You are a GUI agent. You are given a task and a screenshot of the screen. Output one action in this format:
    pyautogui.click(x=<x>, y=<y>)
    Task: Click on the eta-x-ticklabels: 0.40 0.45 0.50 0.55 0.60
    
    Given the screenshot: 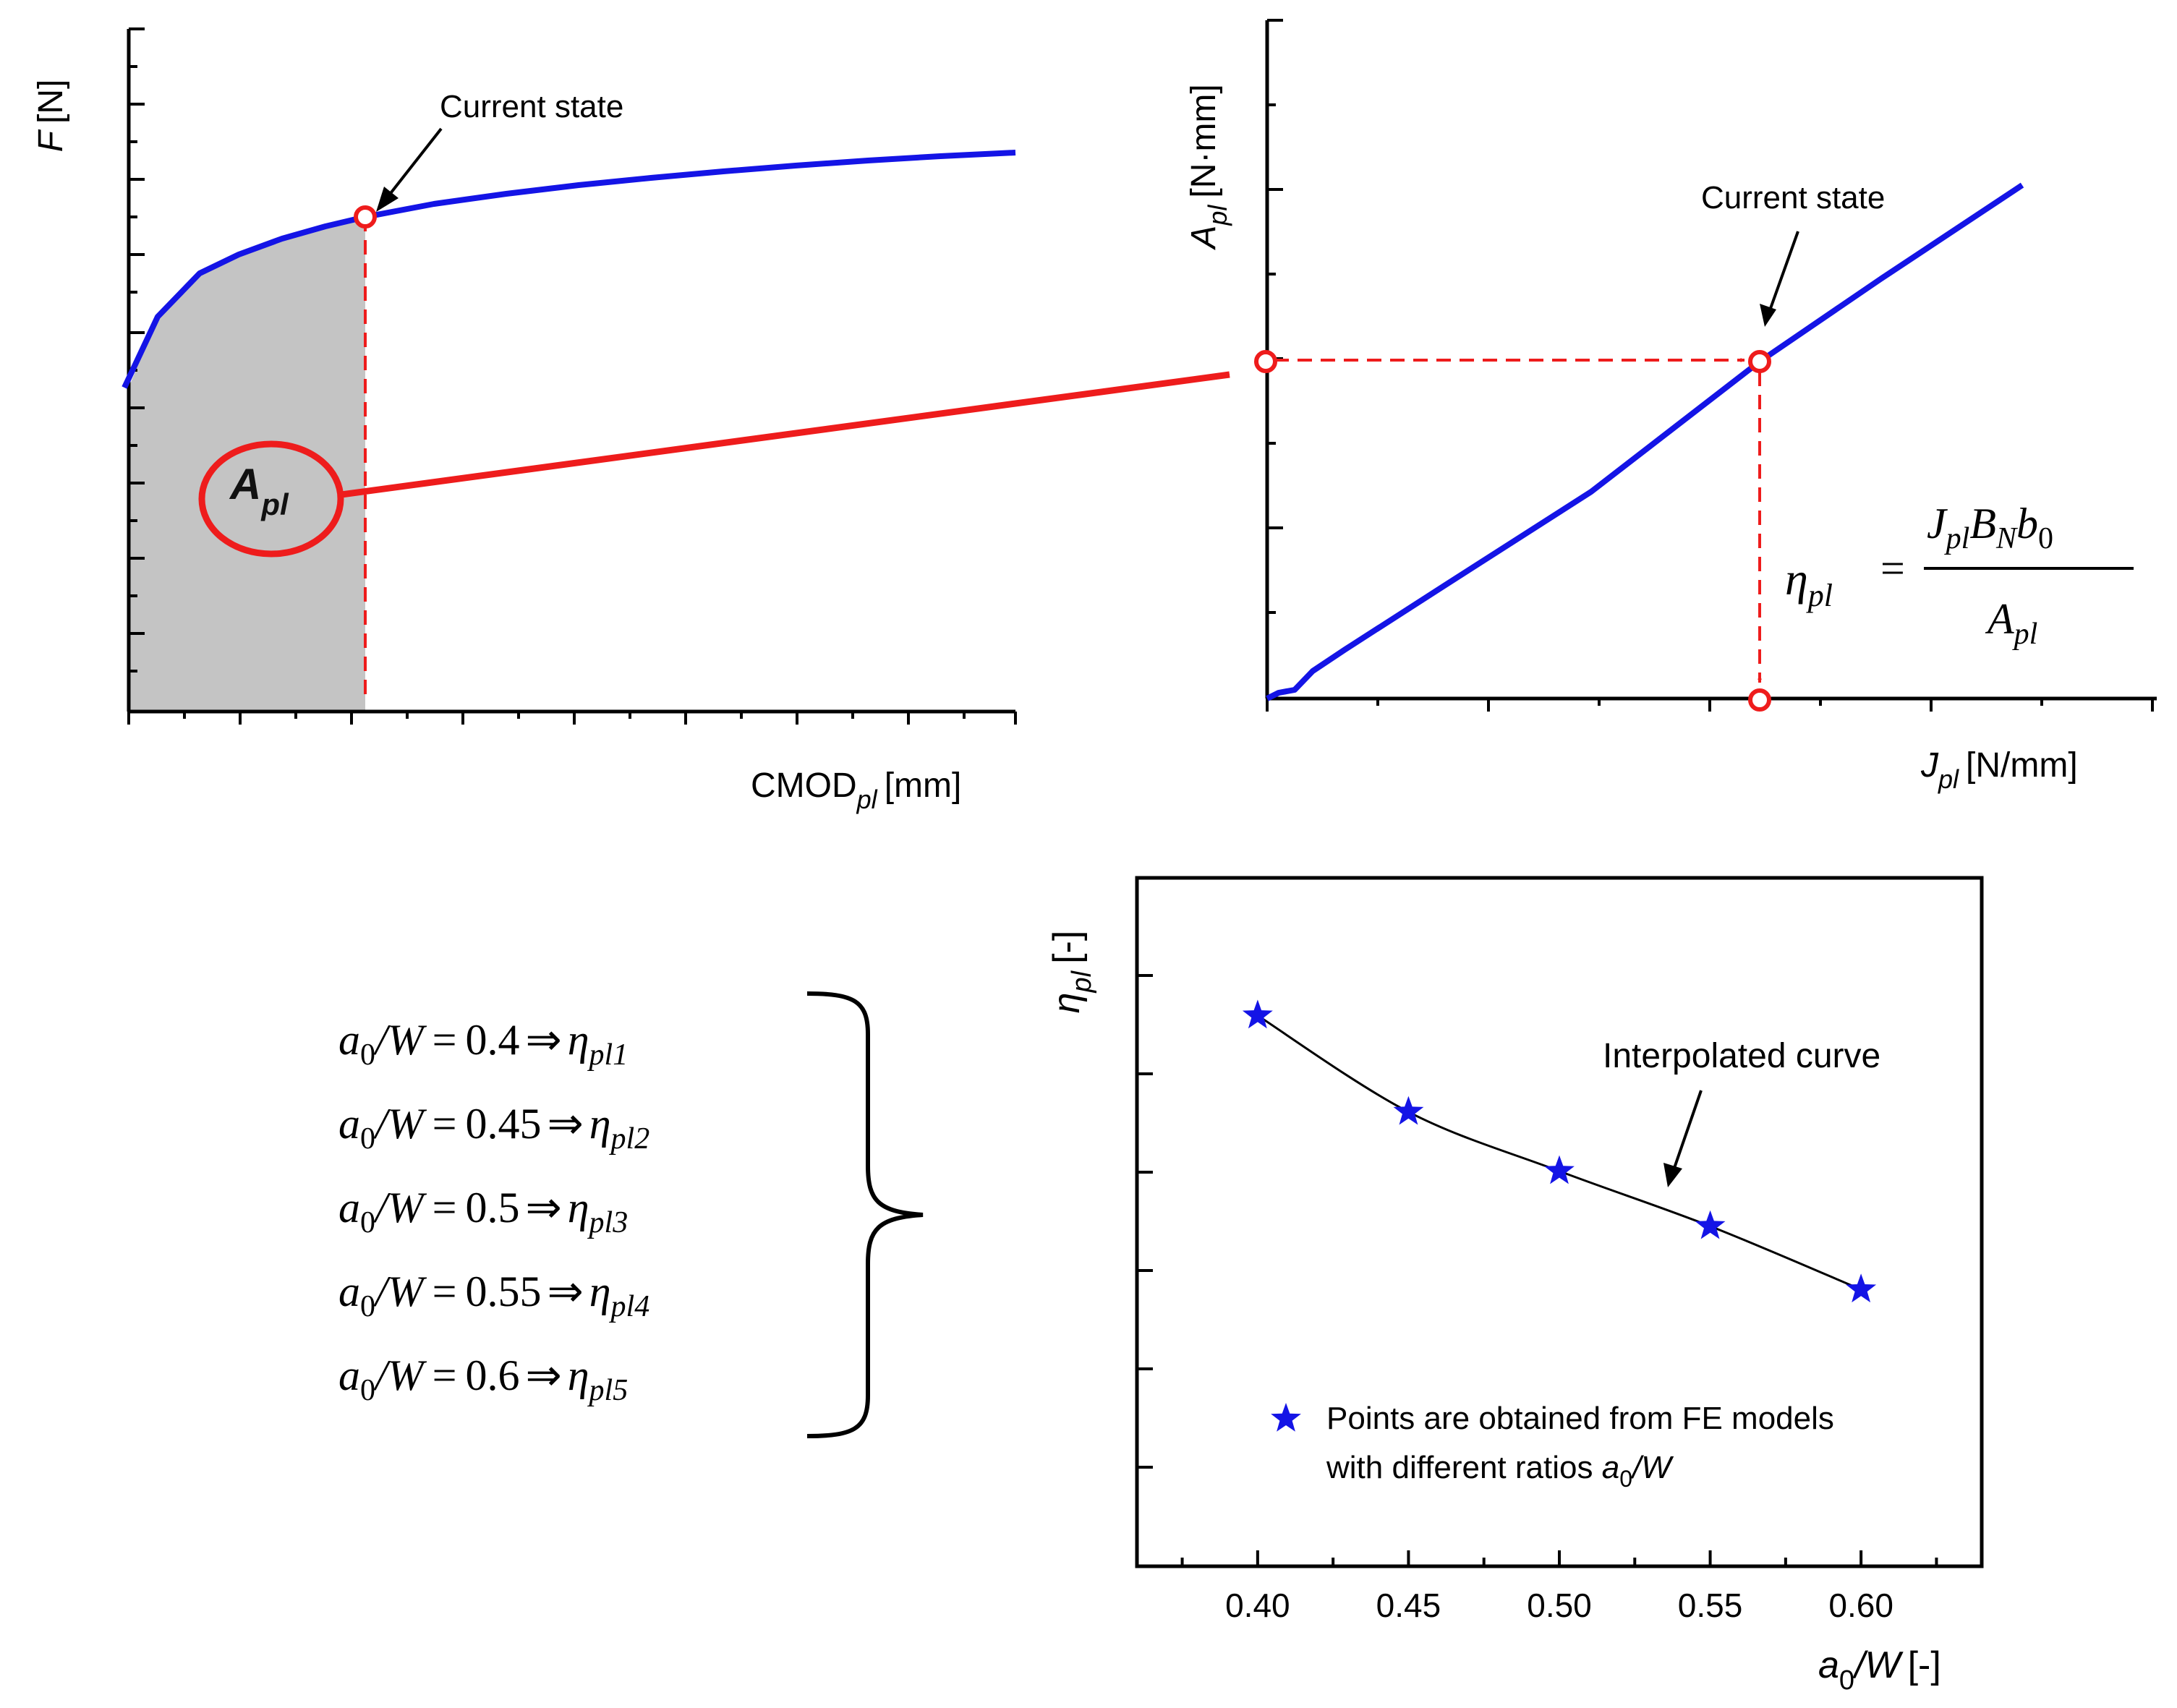 What is the action you would take?
    pyautogui.click(x=1559, y=1606)
    